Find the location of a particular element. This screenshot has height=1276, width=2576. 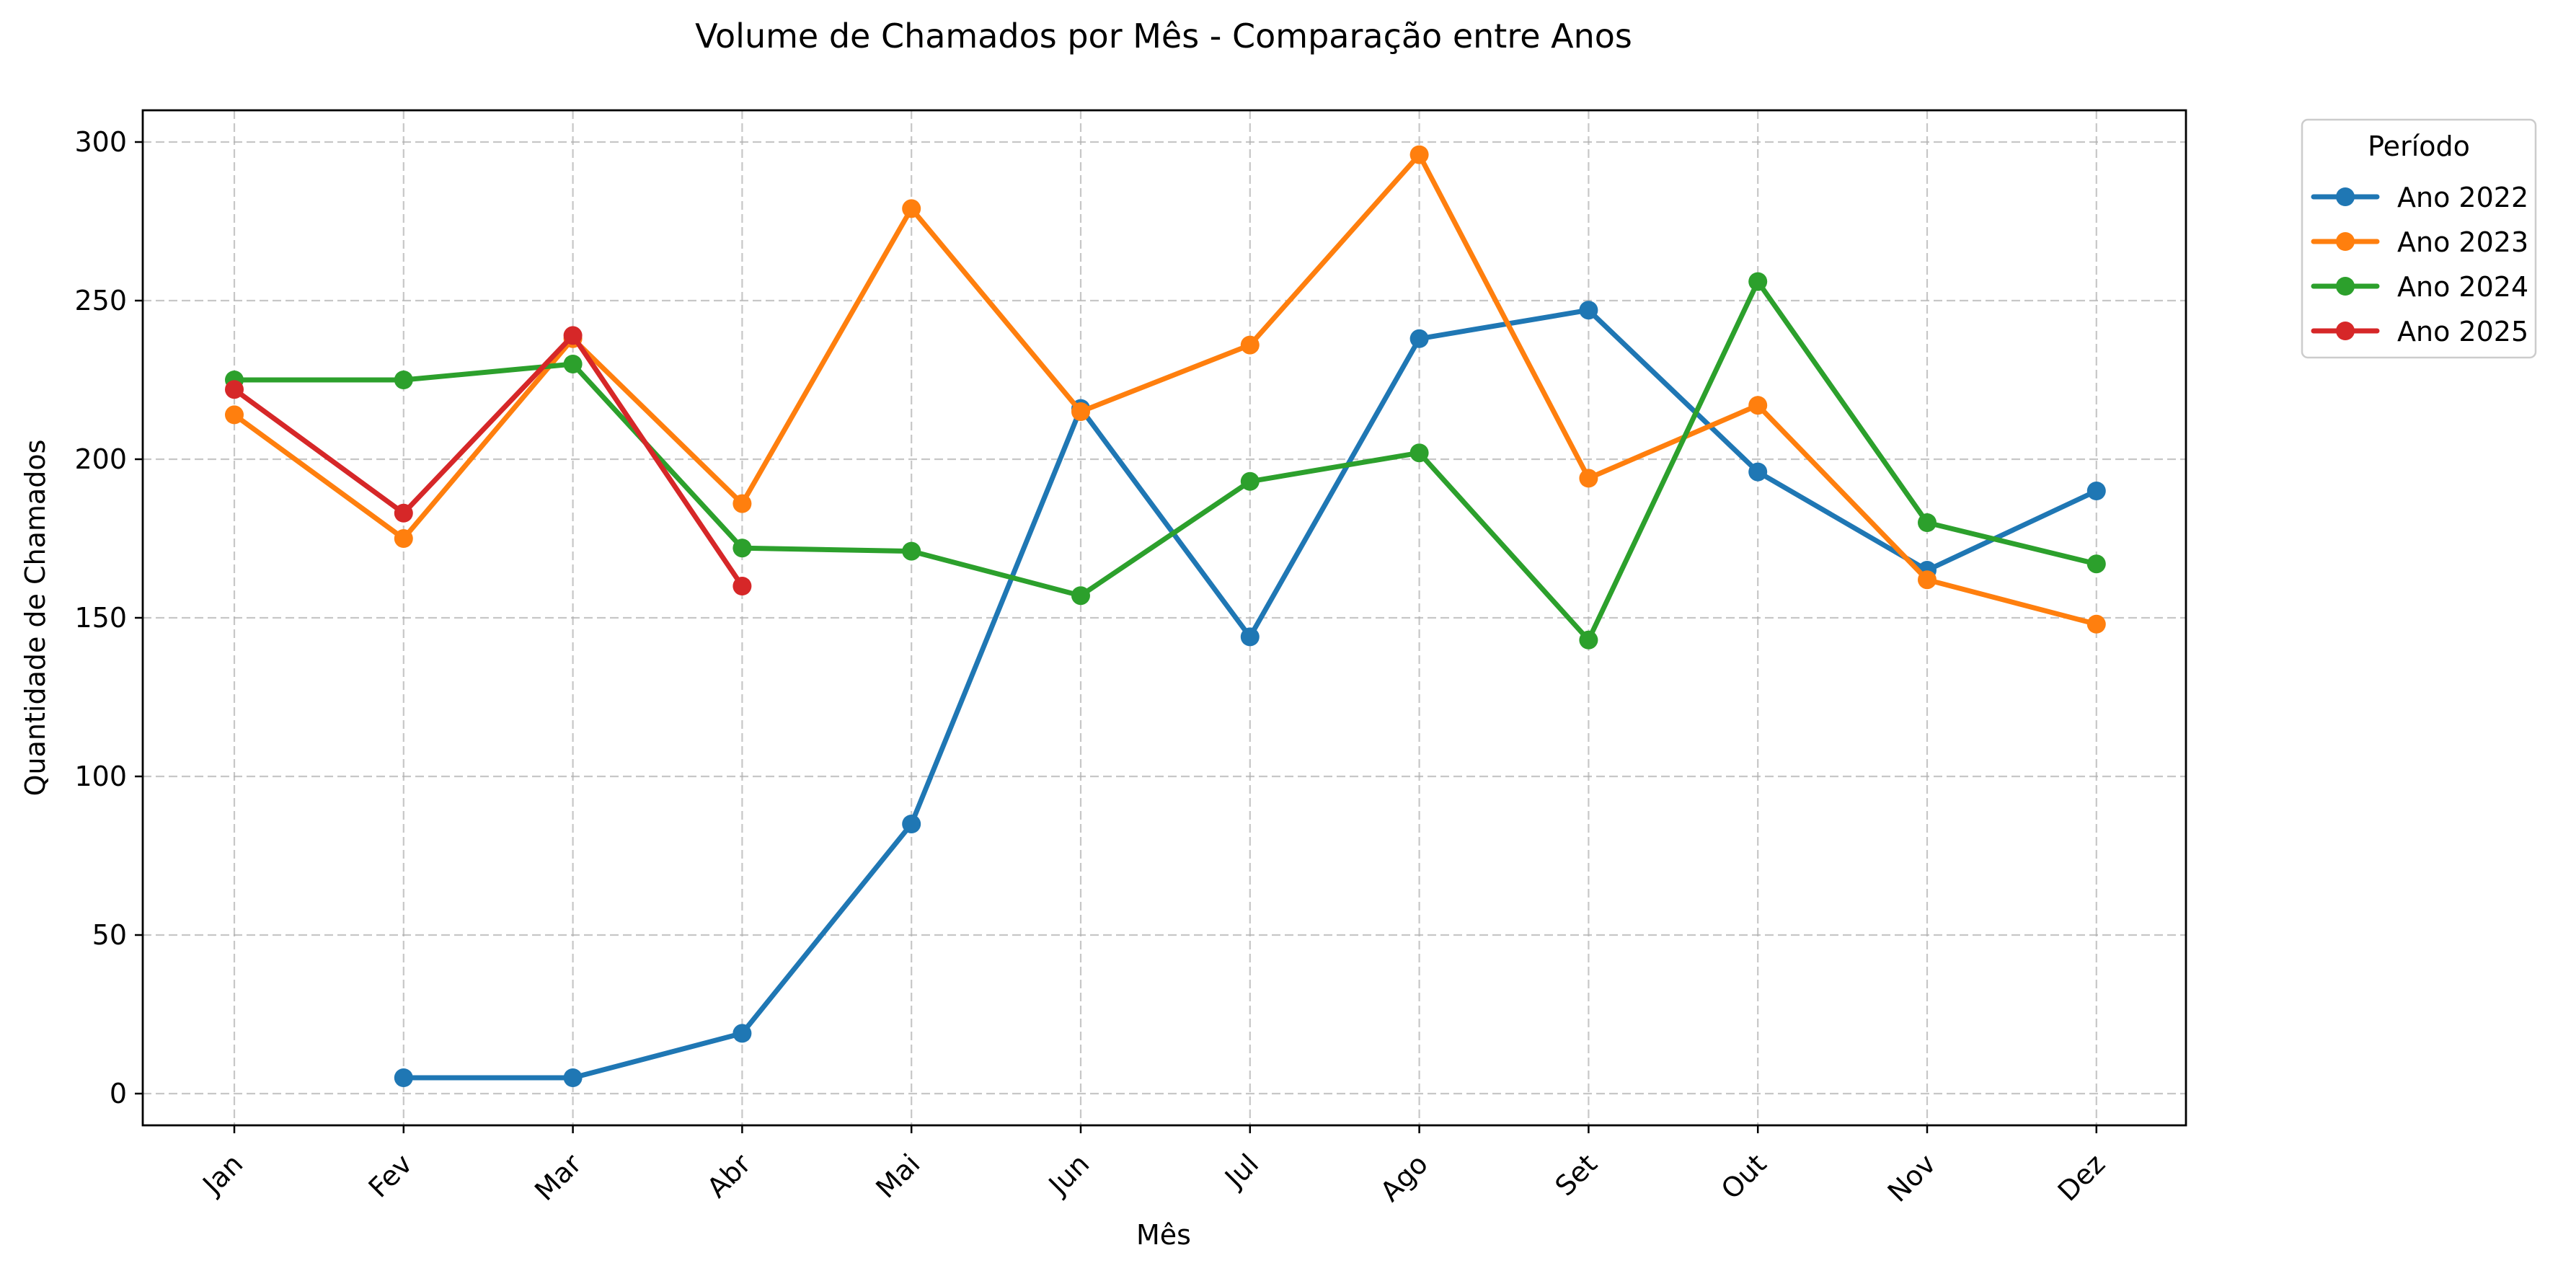

x-tick-label: Mar is located at coordinates (558, 1177).